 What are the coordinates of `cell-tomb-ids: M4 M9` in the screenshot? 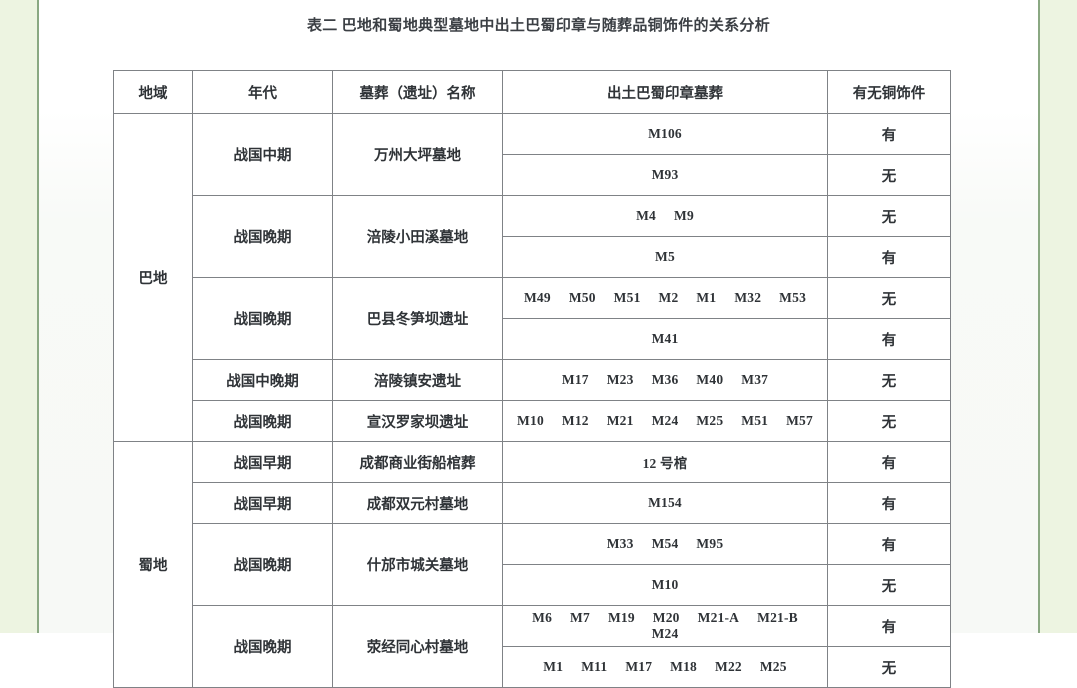 It's located at (665, 216).